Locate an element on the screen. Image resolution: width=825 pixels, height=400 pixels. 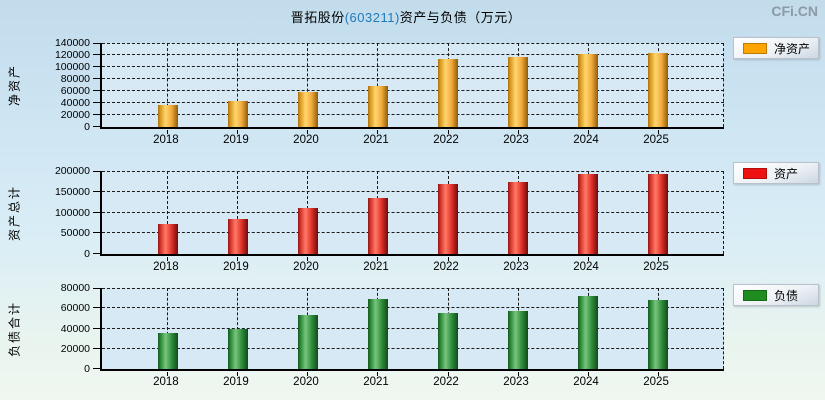
title-stock-code: (603211) is located at coordinates (372, 17).